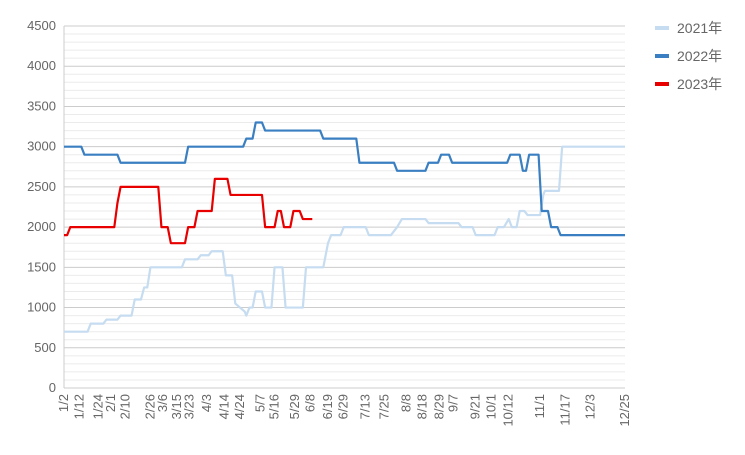  Describe the element at coordinates (41, 307) in the screenshot. I see `y-tick-label: 1000` at that location.